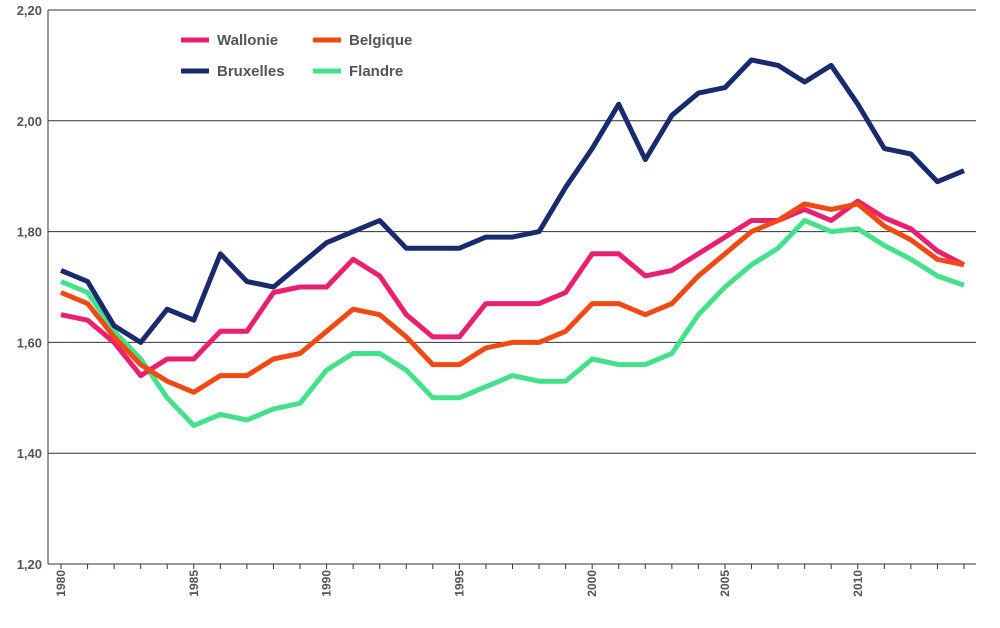  What do you see at coordinates (29, 232) in the screenshot?
I see `y-tick-label: 1,80` at bounding box center [29, 232].